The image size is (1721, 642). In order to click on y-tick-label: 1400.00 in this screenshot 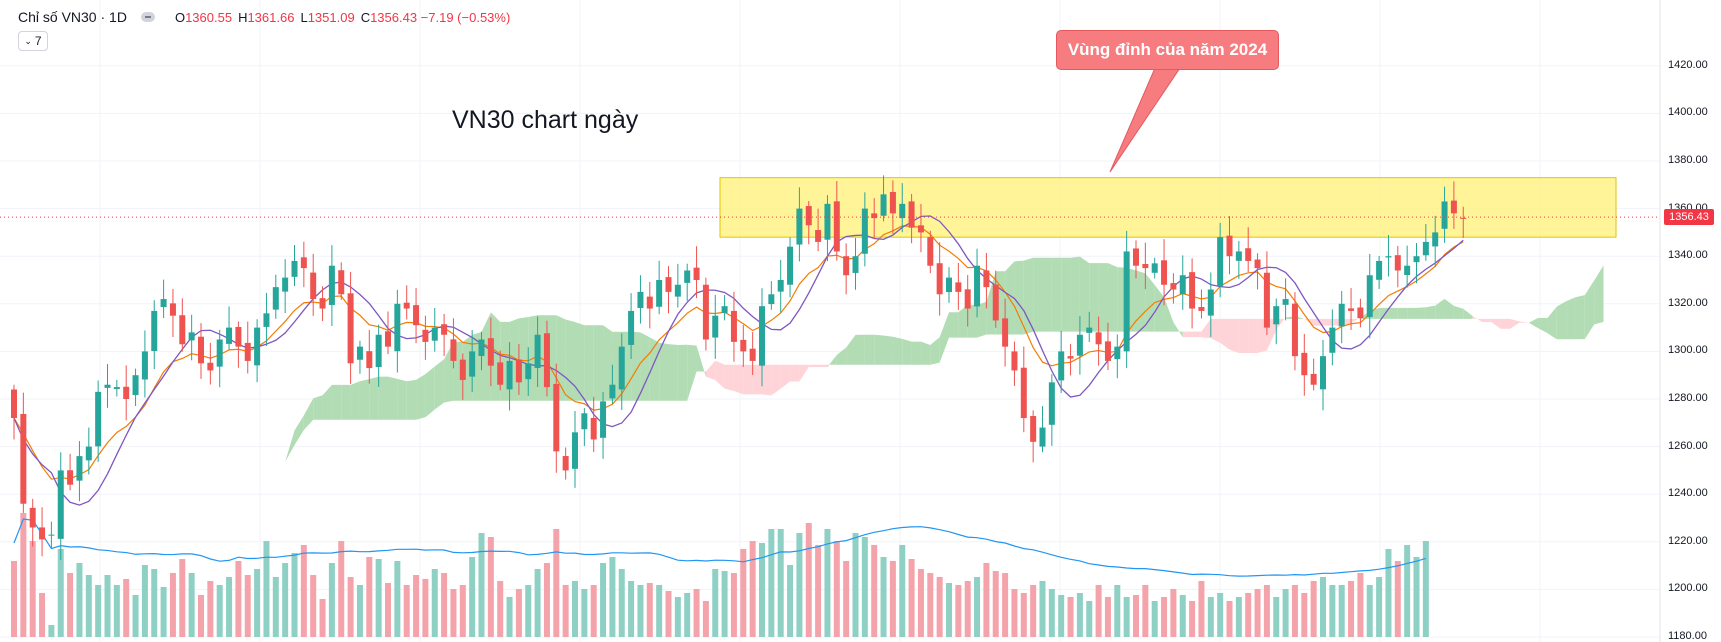, I will do `click(1688, 112)`.